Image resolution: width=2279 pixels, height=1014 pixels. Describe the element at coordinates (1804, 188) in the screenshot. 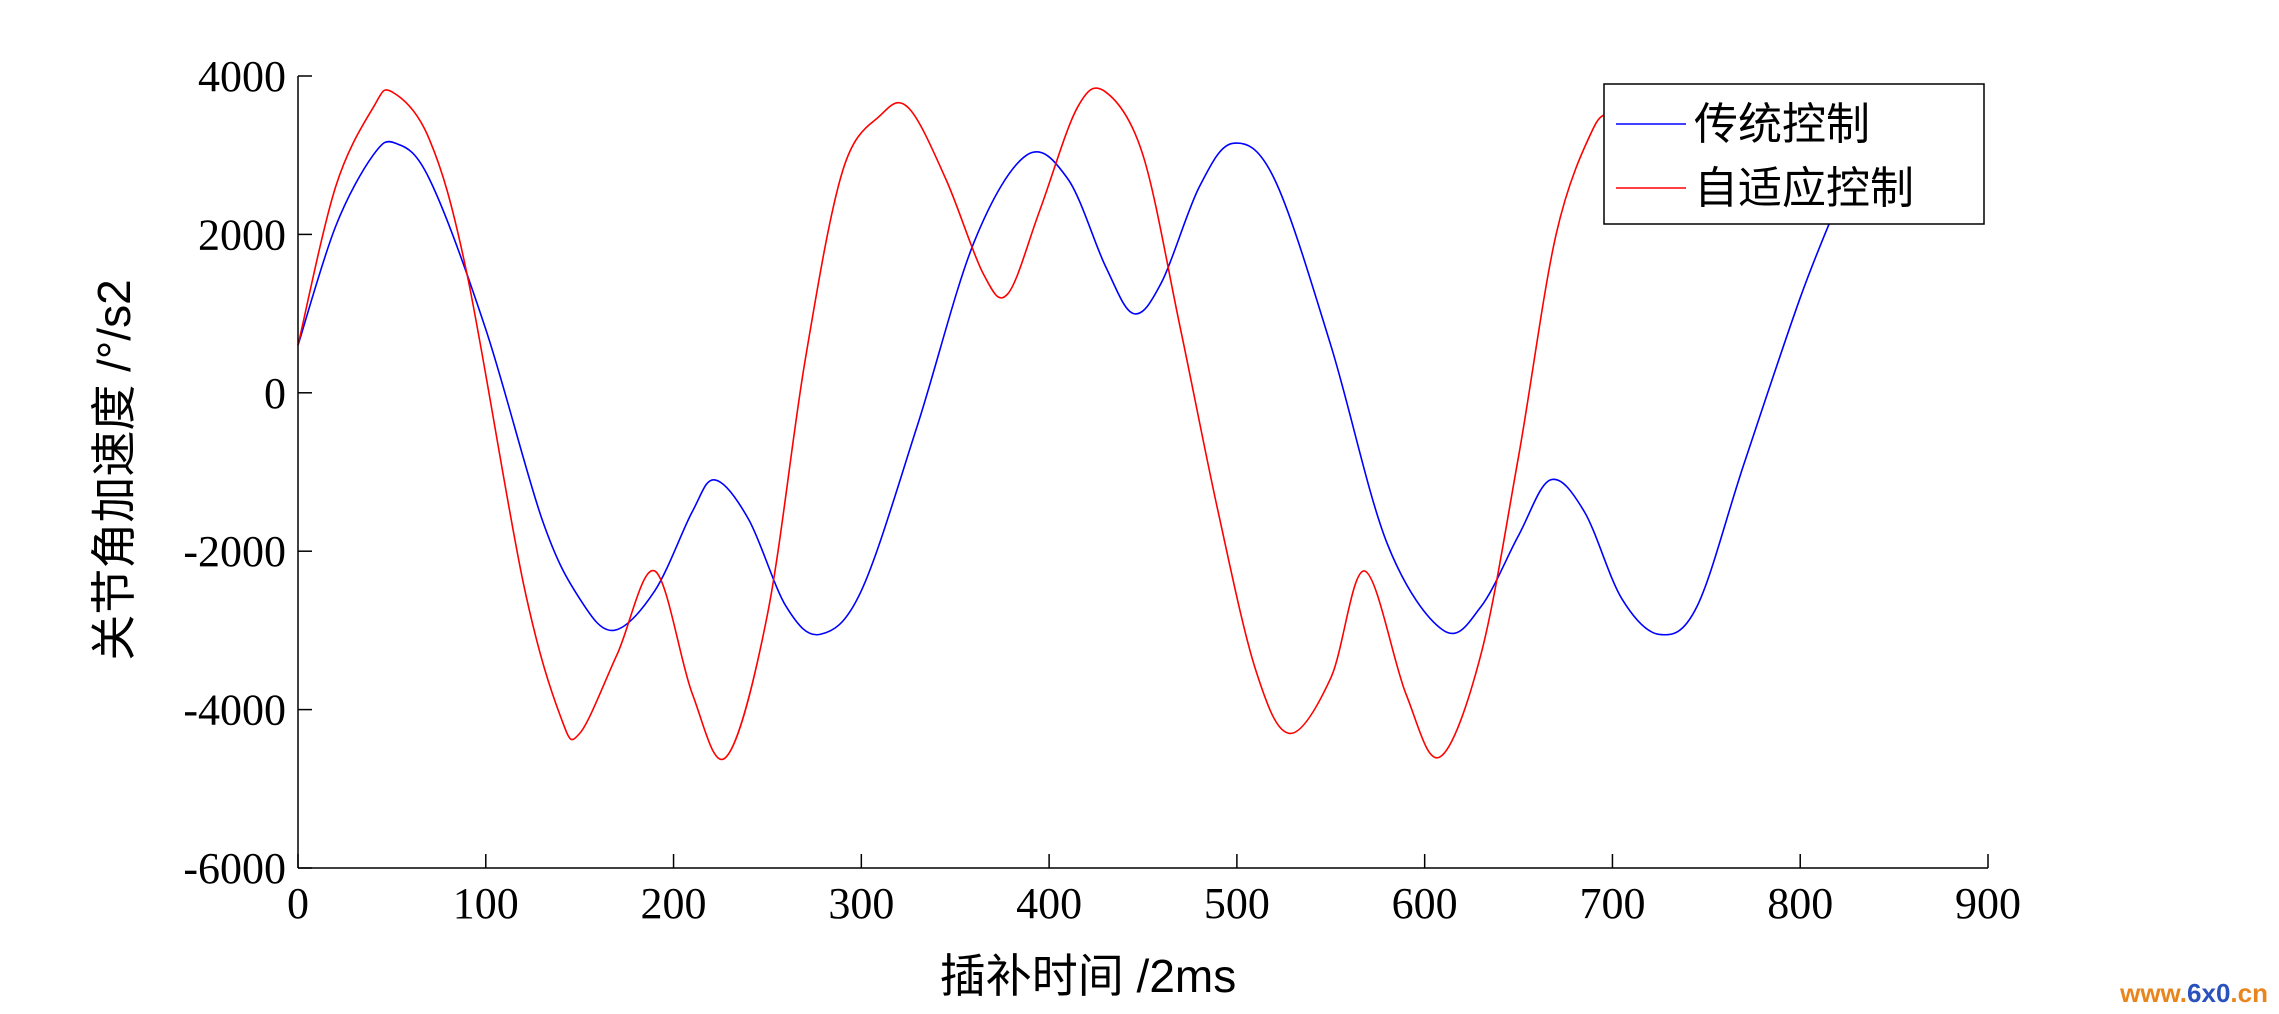

I see `legend-label-adaptive: 自适应控制` at that location.